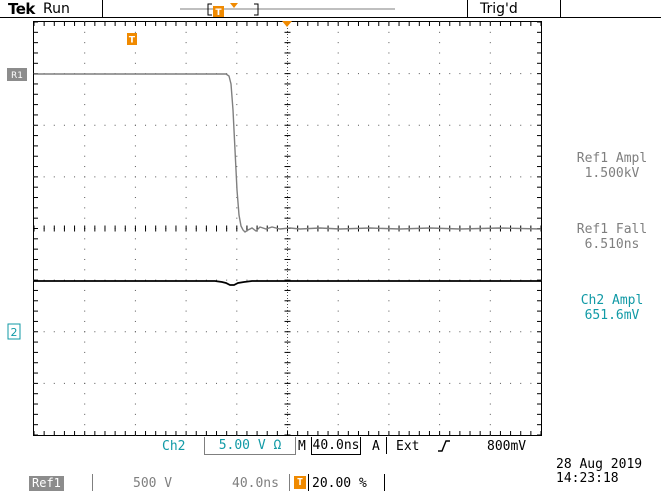 The image size is (661, 493). I want to click on measurement-label: Ch2 Ampl, so click(612, 300).